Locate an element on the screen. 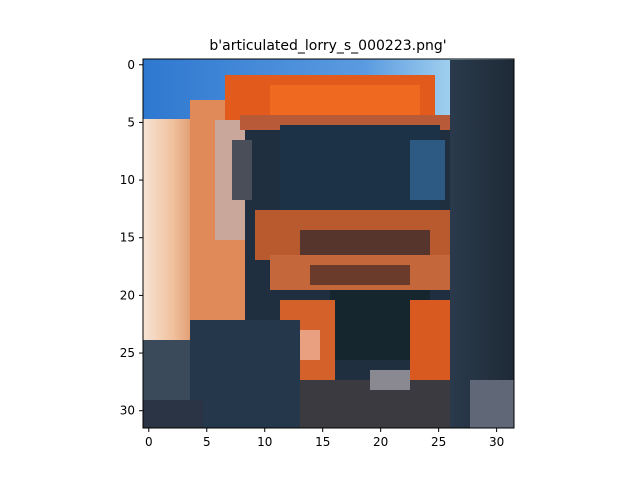 The height and width of the screenshot is (480, 640). y-tick-label: 20 is located at coordinates (127, 295).